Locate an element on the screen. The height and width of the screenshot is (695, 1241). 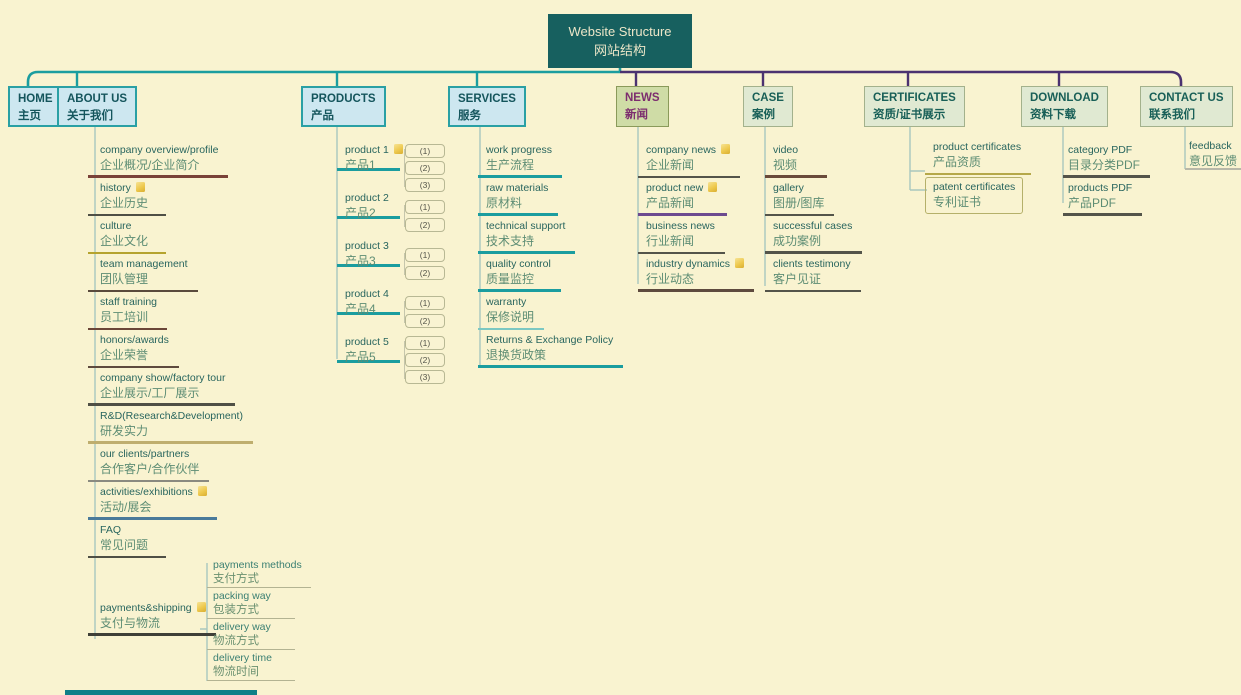
topic-label-zh: 资质/证书展示 is located at coordinates (909, 115).